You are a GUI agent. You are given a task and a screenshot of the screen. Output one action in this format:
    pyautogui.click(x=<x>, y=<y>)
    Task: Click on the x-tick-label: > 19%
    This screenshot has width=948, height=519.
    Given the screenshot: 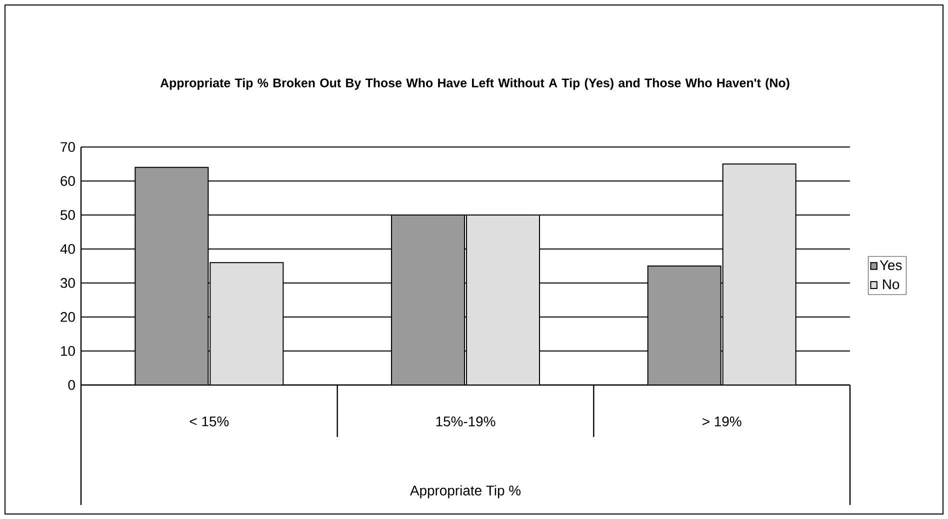 What is the action you would take?
    pyautogui.click(x=722, y=421)
    